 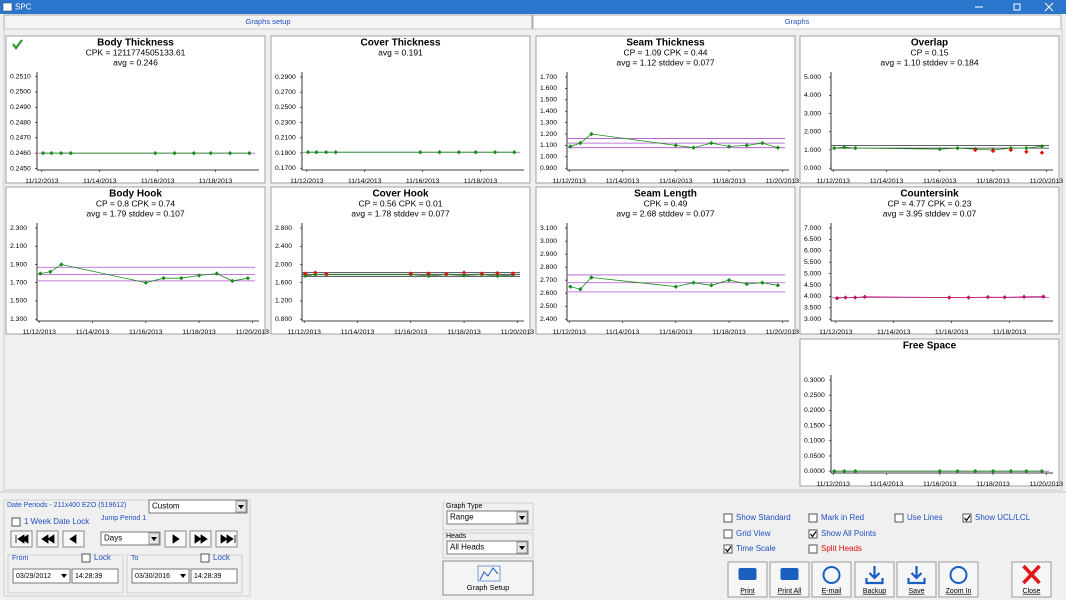 I want to click on from-time-field, so click(x=95, y=576).